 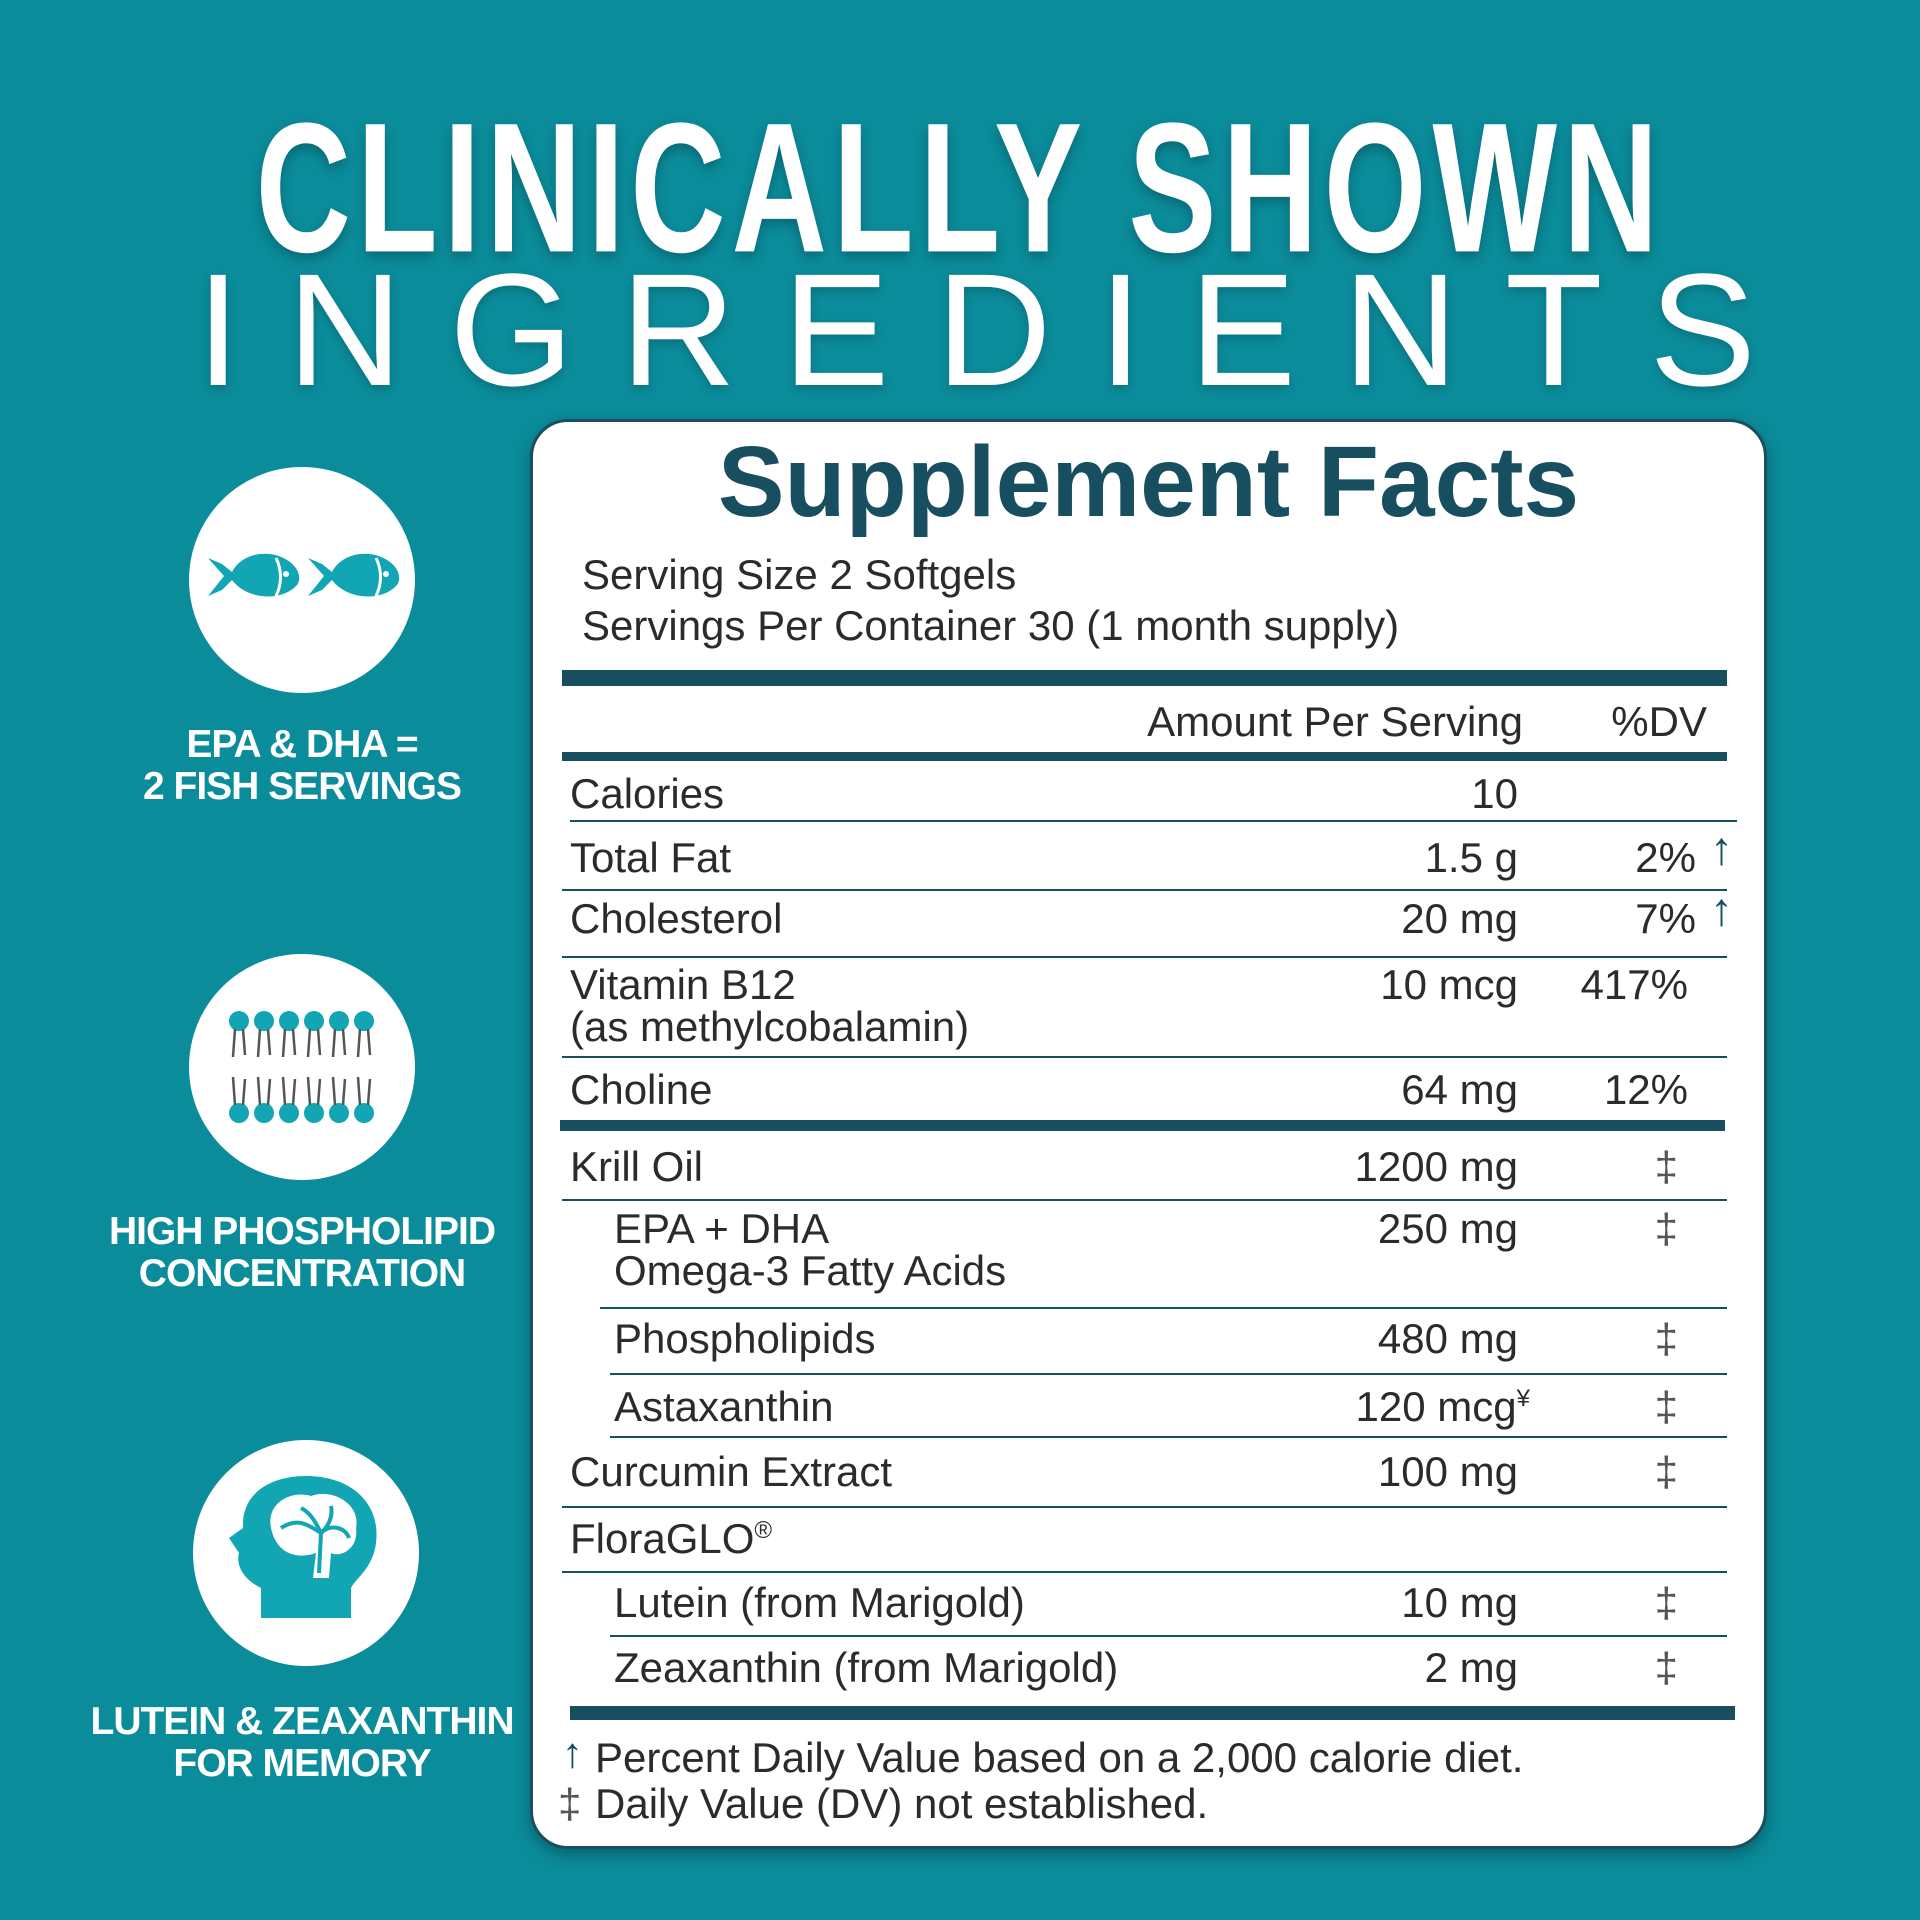 I want to click on headline-letter: I, so click(x=218, y=329).